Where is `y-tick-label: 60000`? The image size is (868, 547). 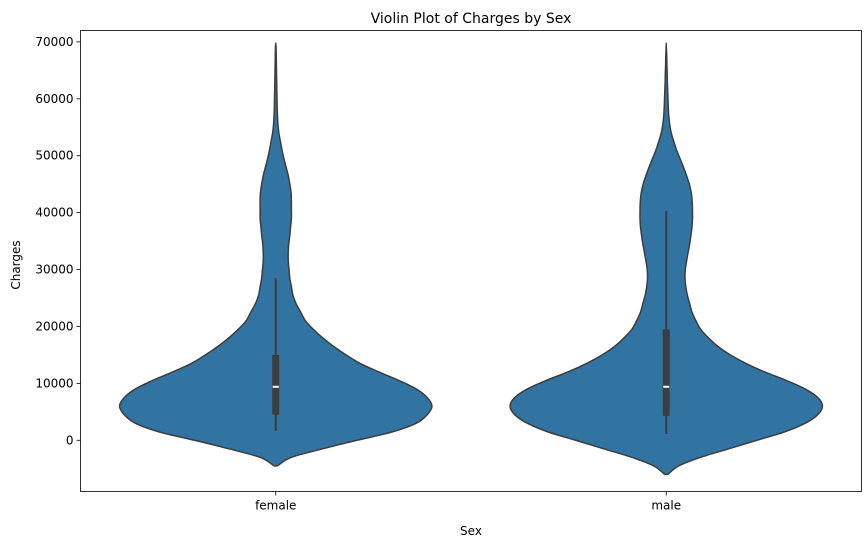 y-tick-label: 60000 is located at coordinates (54, 99).